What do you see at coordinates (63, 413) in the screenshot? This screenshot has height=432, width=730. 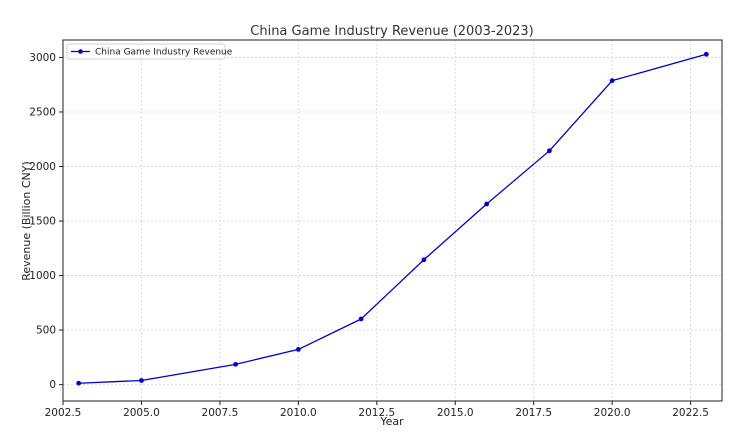 I see `x-tick-label: 2002.5` at bounding box center [63, 413].